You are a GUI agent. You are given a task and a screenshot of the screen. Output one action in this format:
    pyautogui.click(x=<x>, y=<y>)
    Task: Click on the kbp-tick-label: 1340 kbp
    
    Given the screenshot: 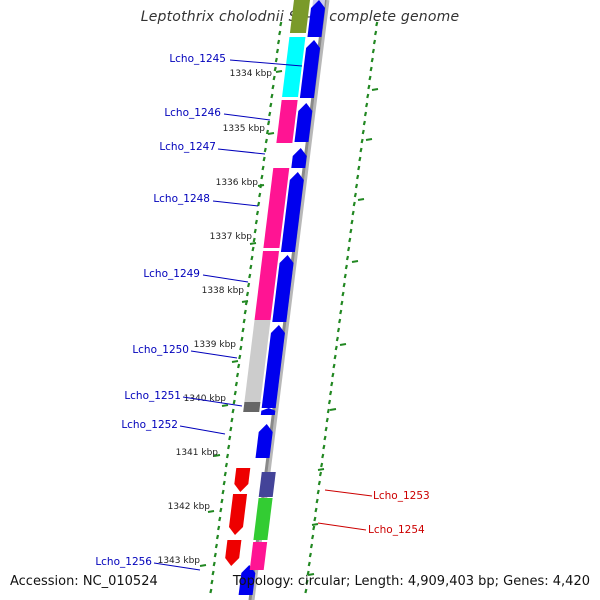 What is the action you would take?
    pyautogui.click(x=205, y=399)
    